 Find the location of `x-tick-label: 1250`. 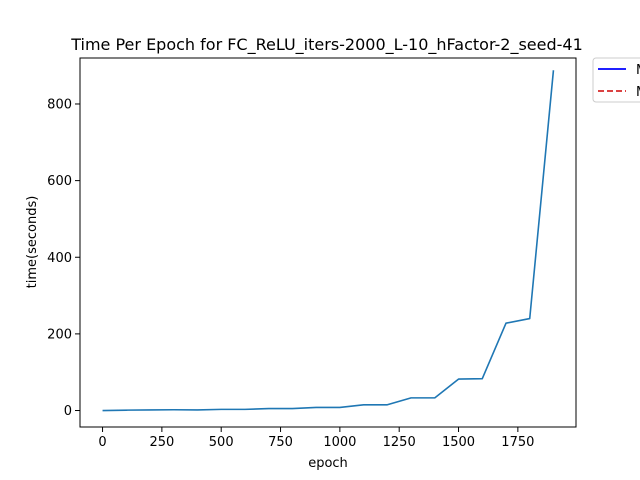

x-tick-label: 1250 is located at coordinates (399, 442).